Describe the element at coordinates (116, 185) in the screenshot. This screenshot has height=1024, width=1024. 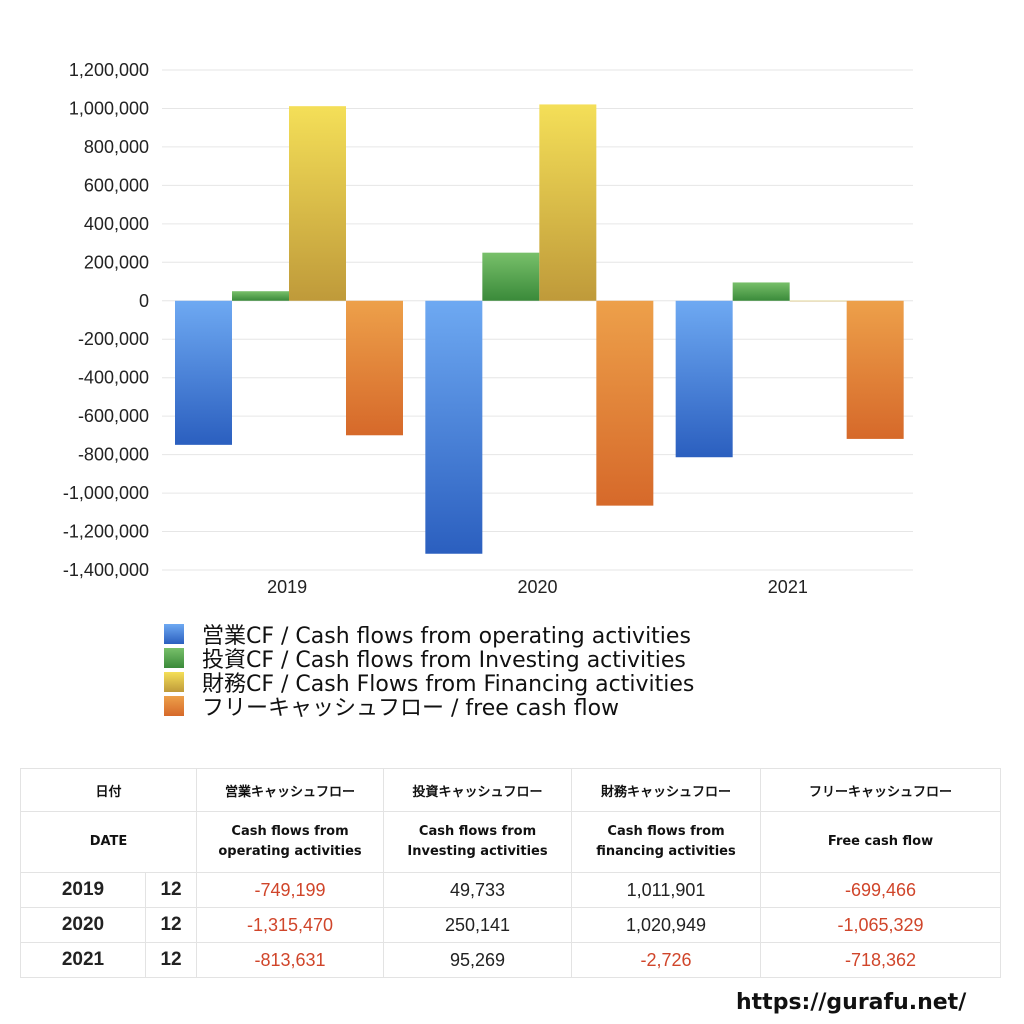
I see `y-tick-label: 600,000` at that location.